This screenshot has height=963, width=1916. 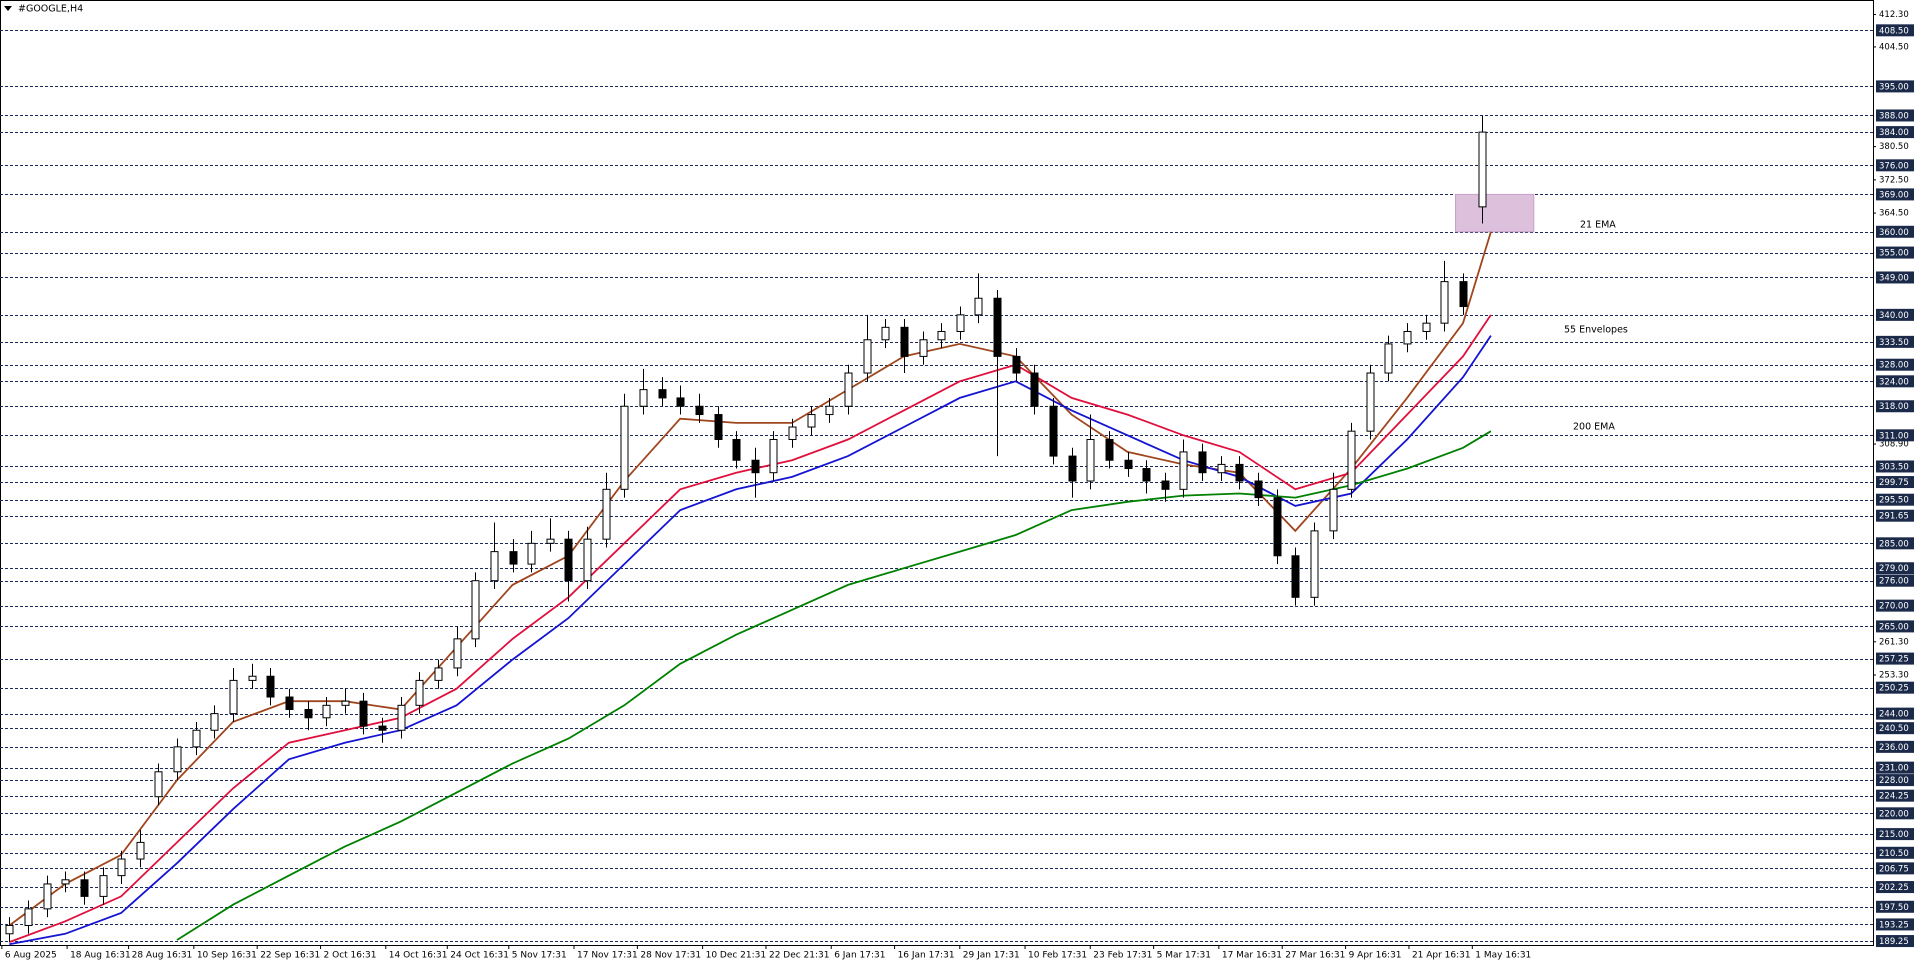 I want to click on x-tick-label: 5 Nov 17:31, so click(x=539, y=956).